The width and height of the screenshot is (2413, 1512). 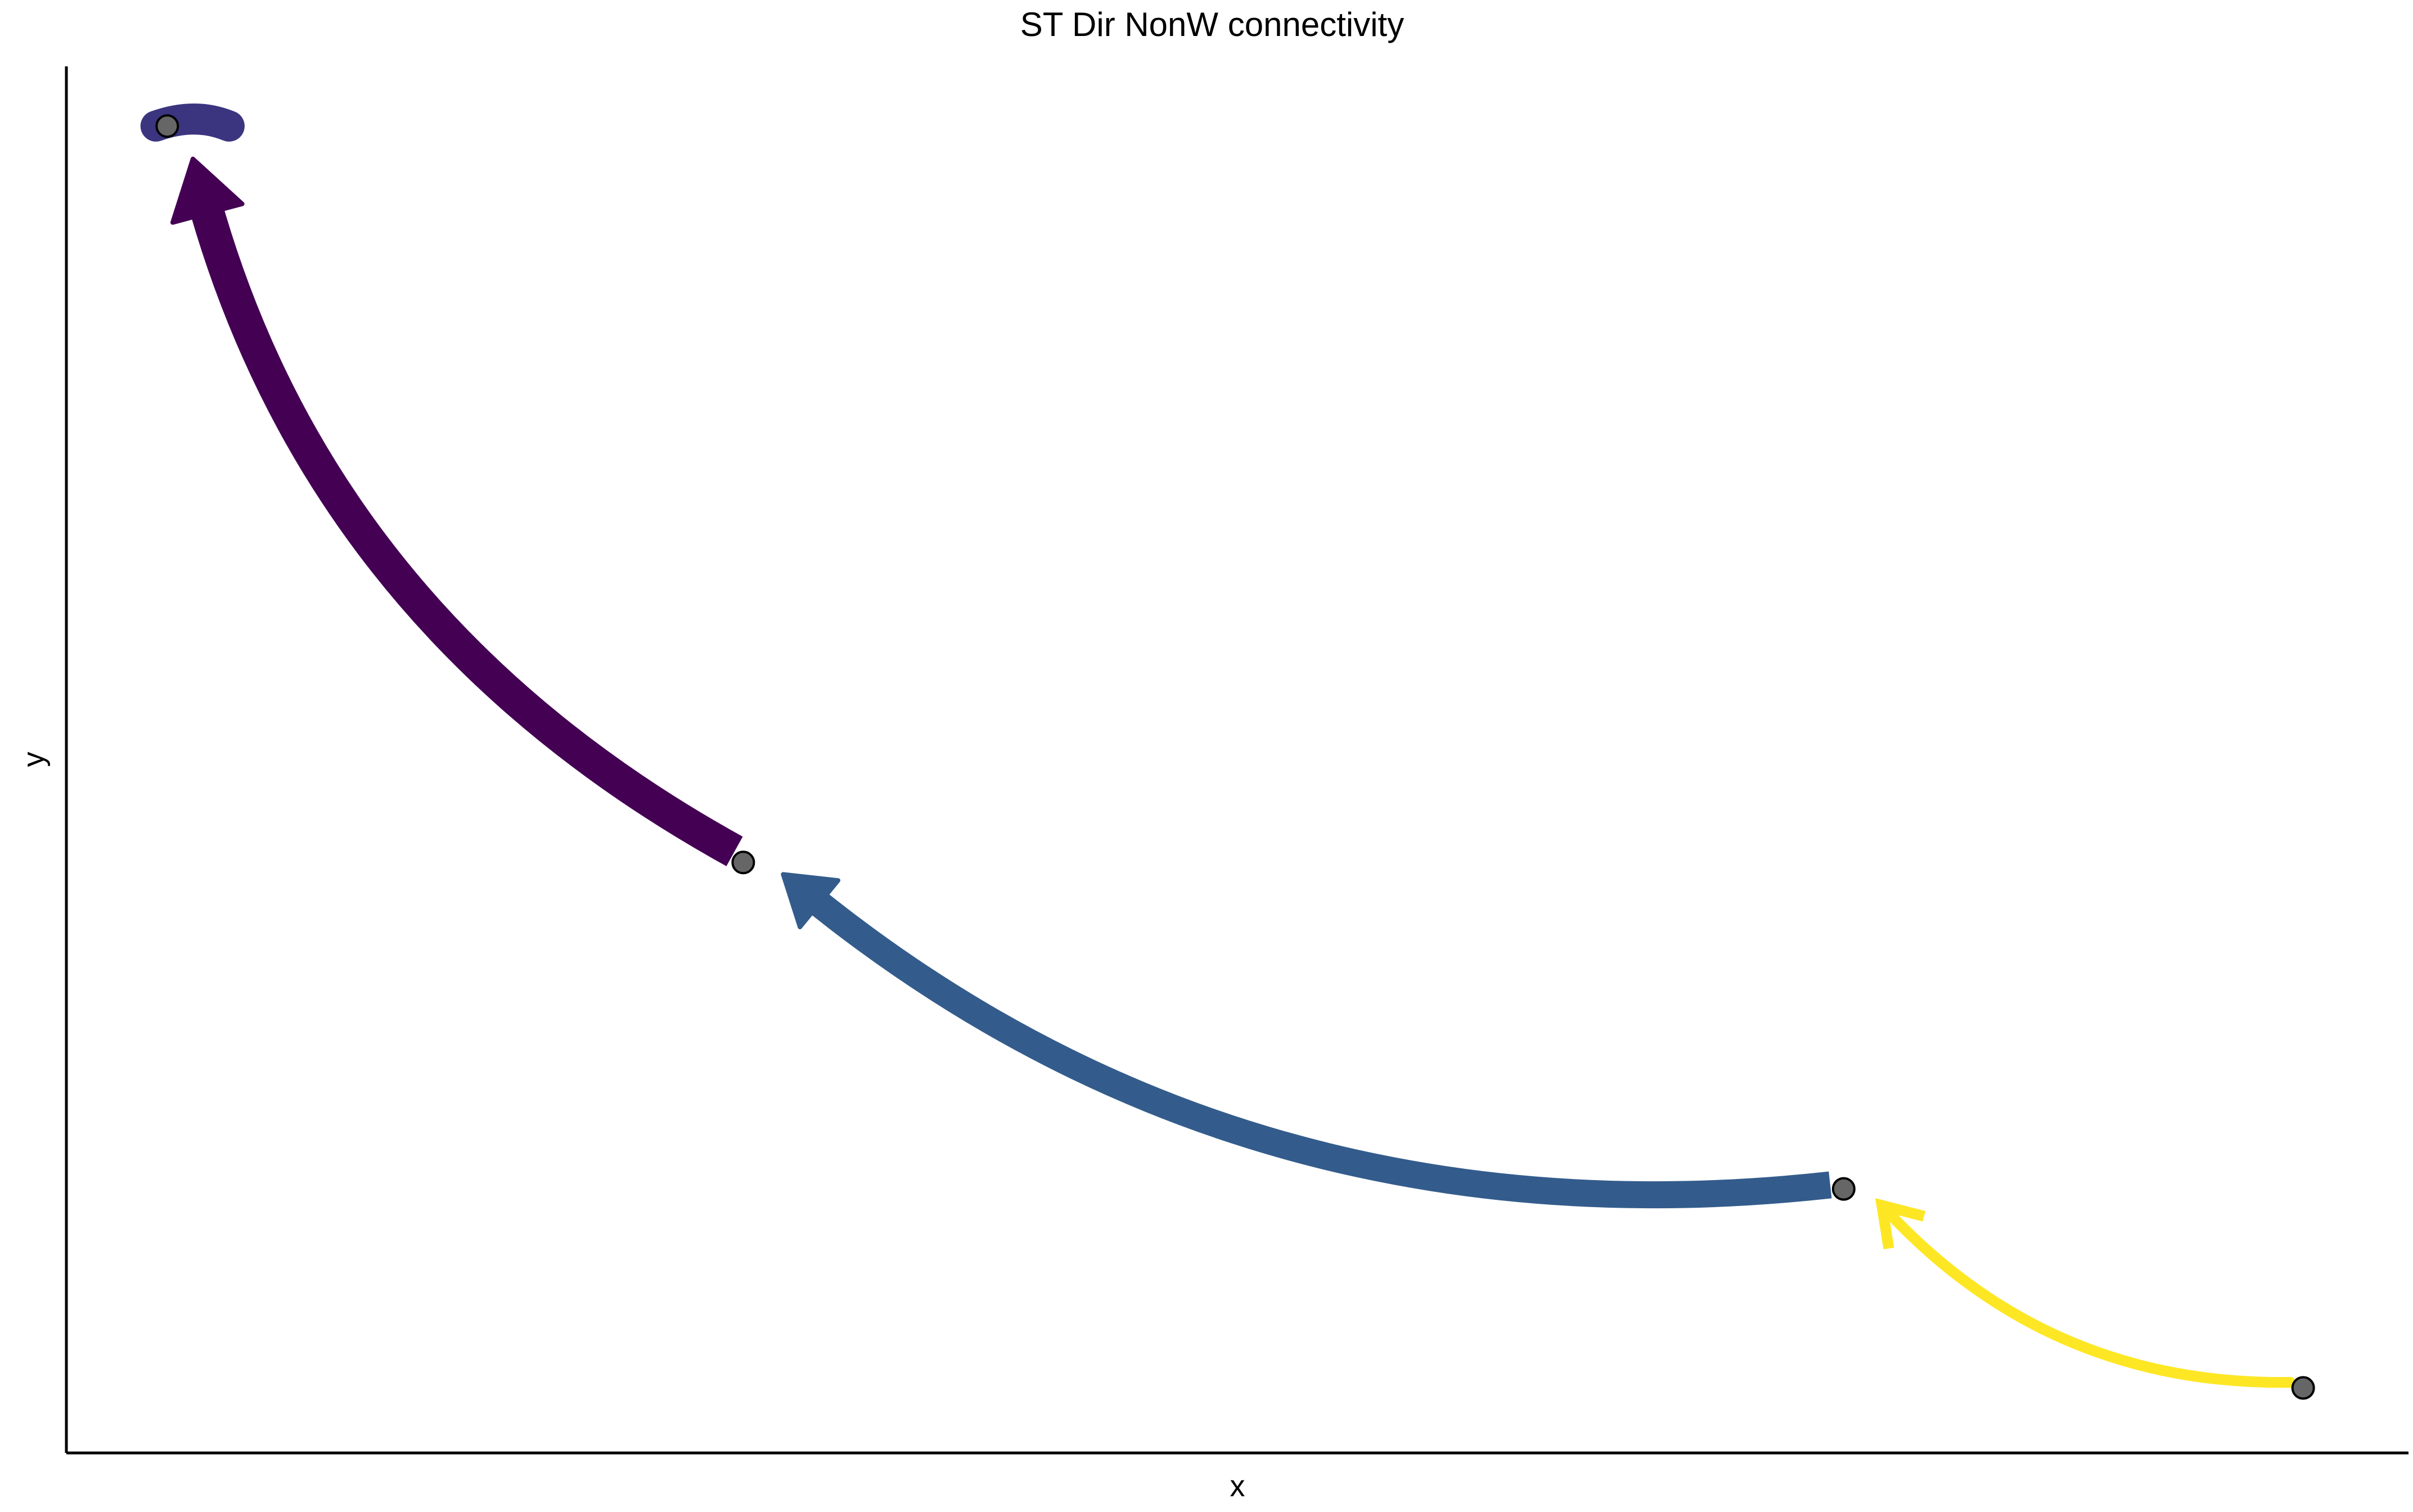 I want to click on edge-n2-n1, so click(x=456, y=511).